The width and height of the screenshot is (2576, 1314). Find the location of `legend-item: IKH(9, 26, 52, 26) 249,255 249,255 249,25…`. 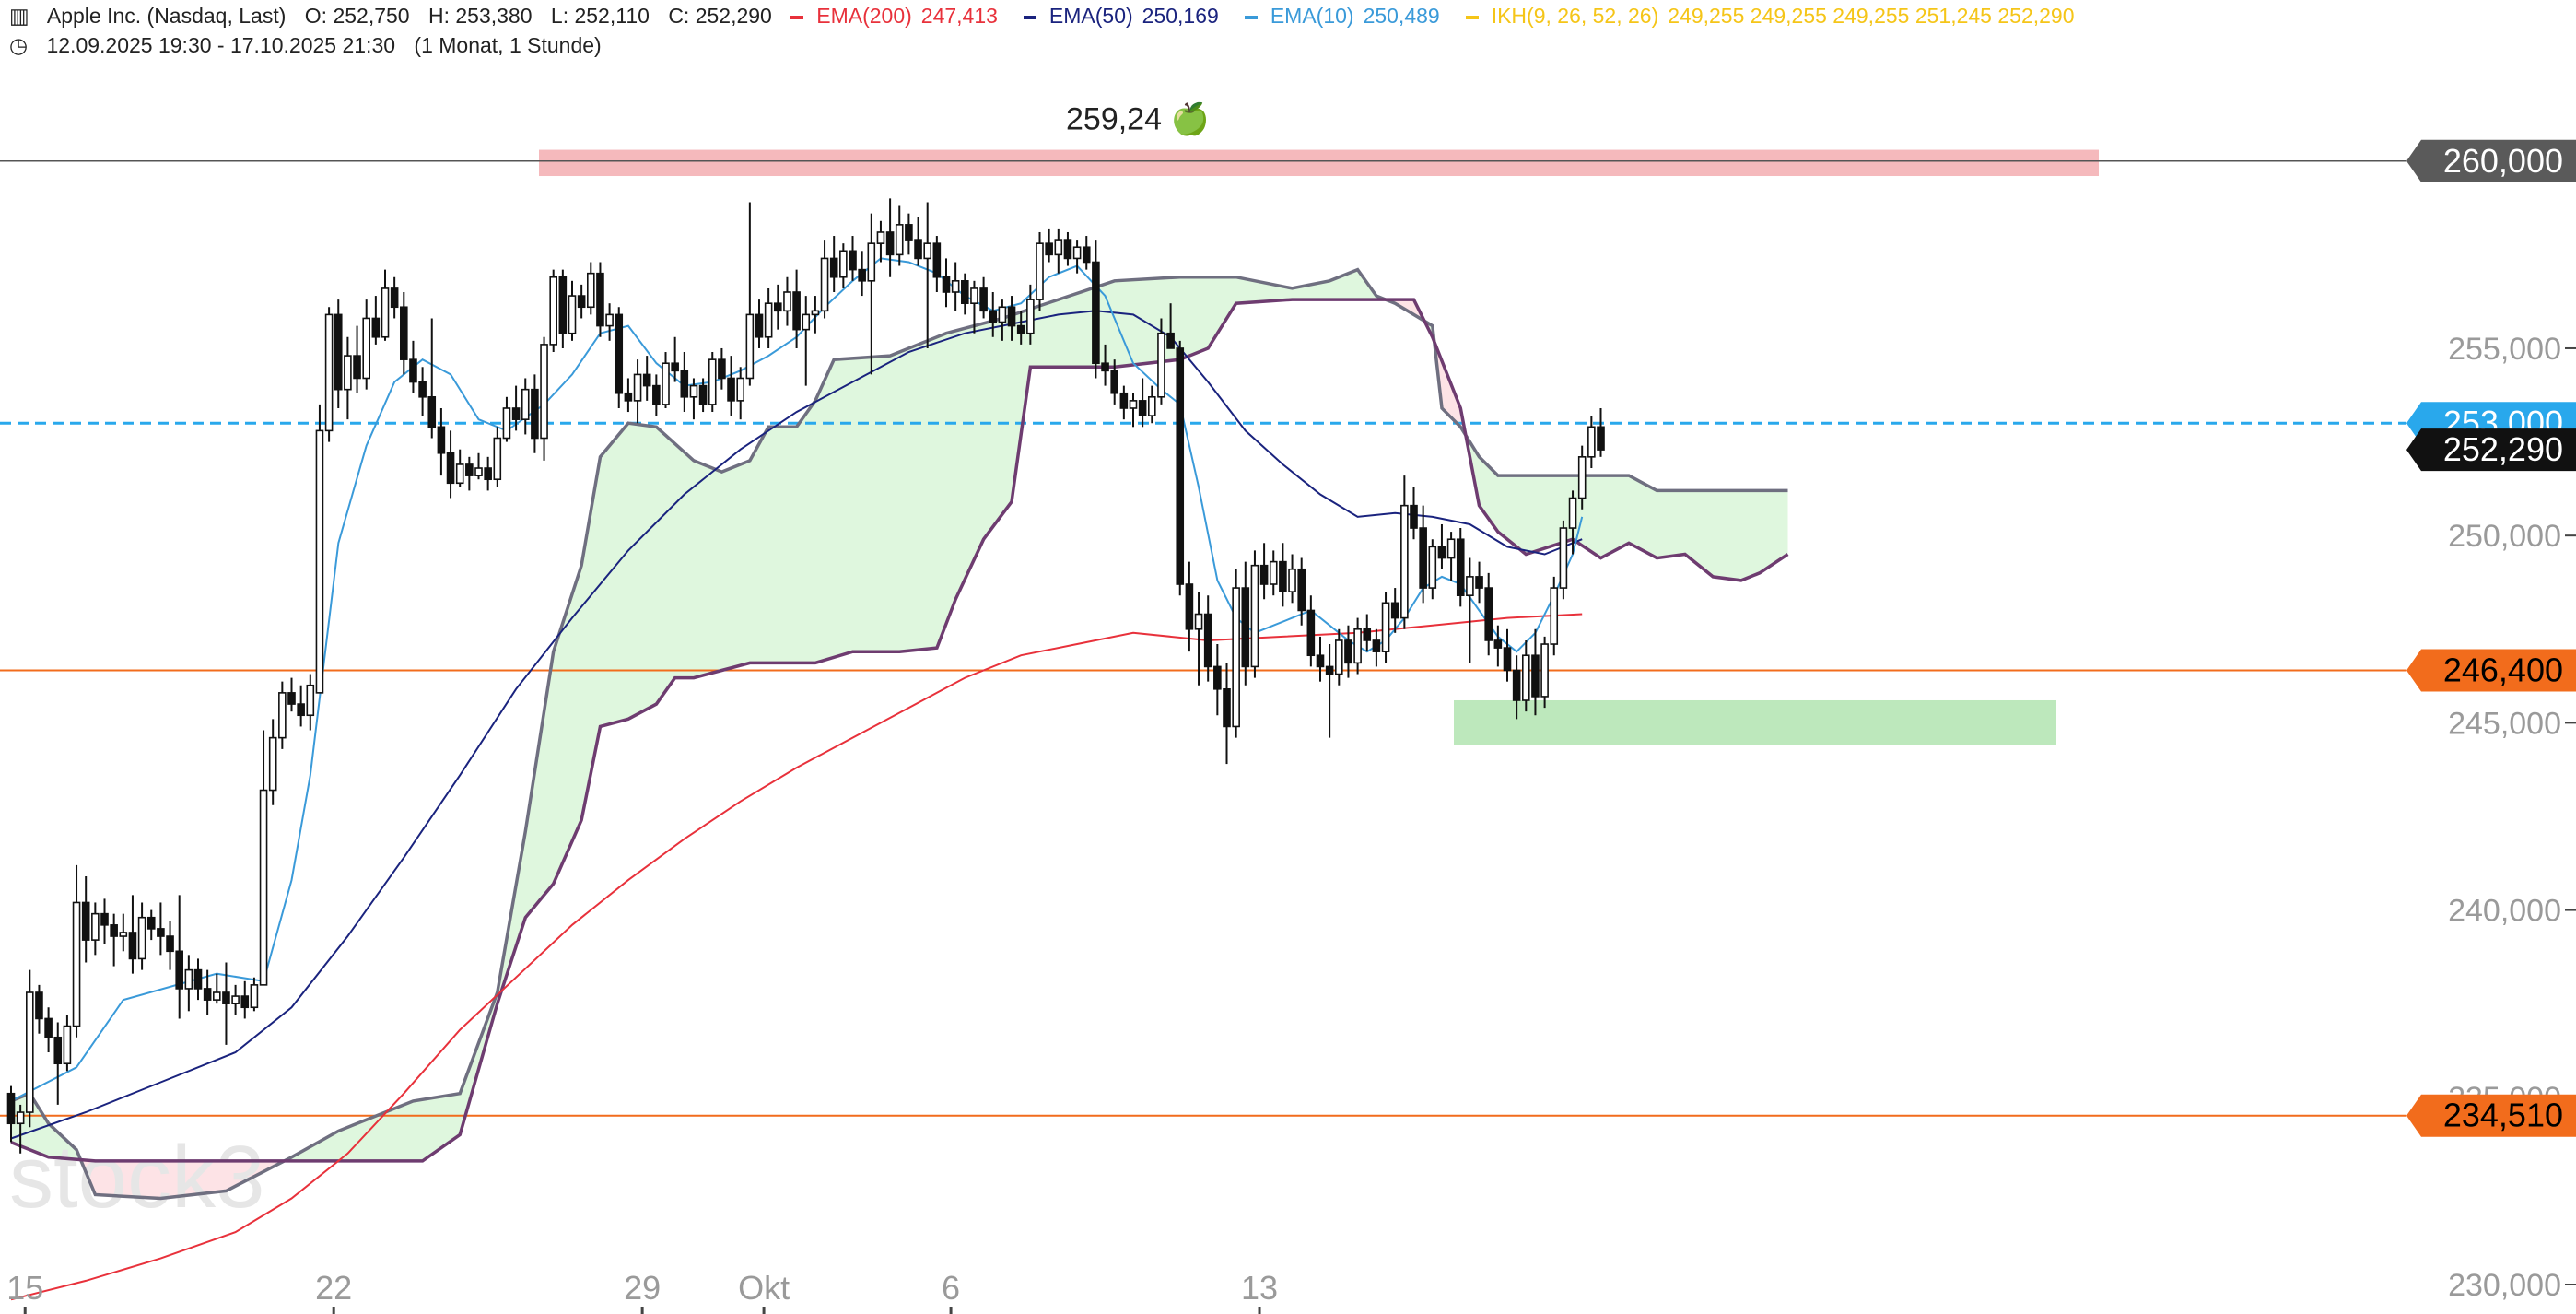

legend-item: IKH(9, 26, 52, 26) 249,255 249,255 249,25… is located at coordinates (1776, 16).